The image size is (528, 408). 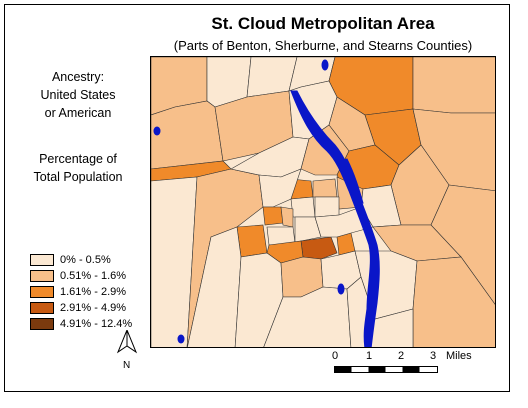 I want to click on ancestry-label: Ancestry: United States or American, so click(x=78, y=95).